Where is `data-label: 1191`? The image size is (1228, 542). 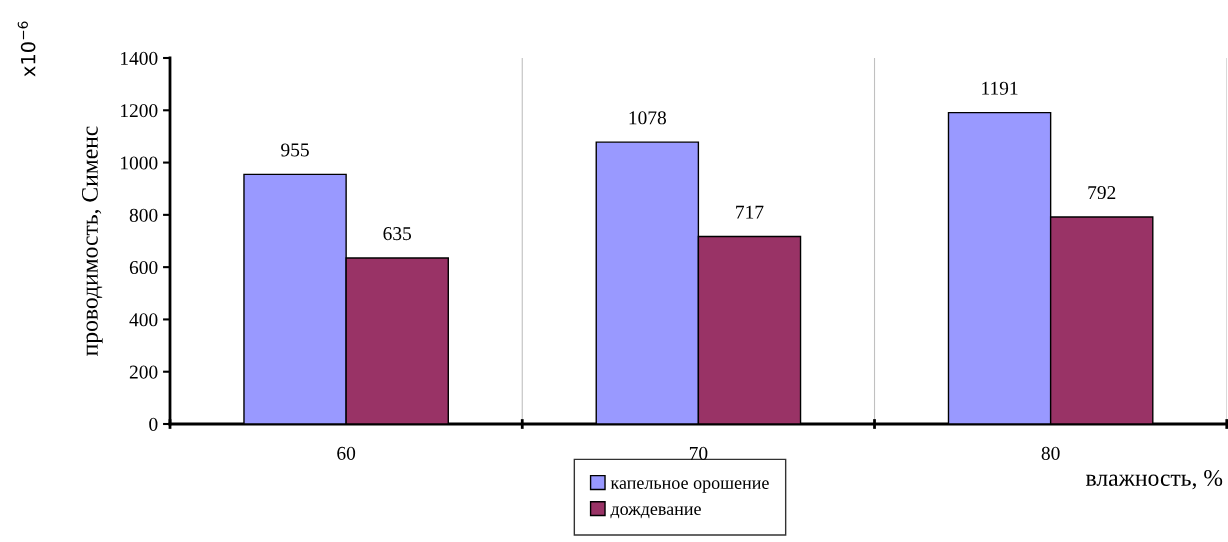
data-label: 1191 is located at coordinates (1000, 88).